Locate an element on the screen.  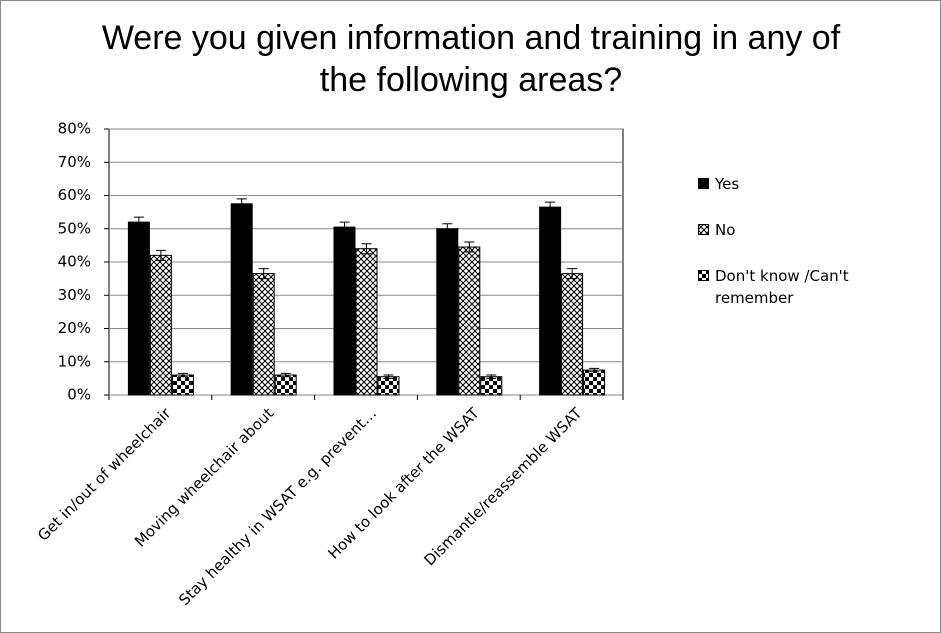
y-tick-label: 30% is located at coordinates (74, 295).